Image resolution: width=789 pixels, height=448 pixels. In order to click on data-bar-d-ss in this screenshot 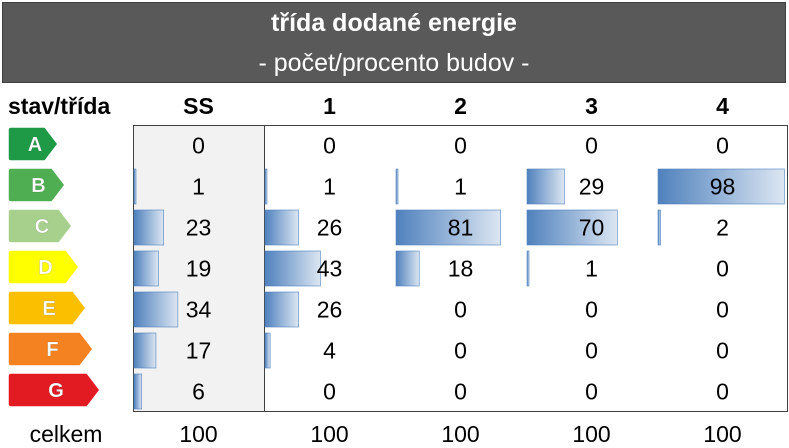, I will do `click(146, 268)`.